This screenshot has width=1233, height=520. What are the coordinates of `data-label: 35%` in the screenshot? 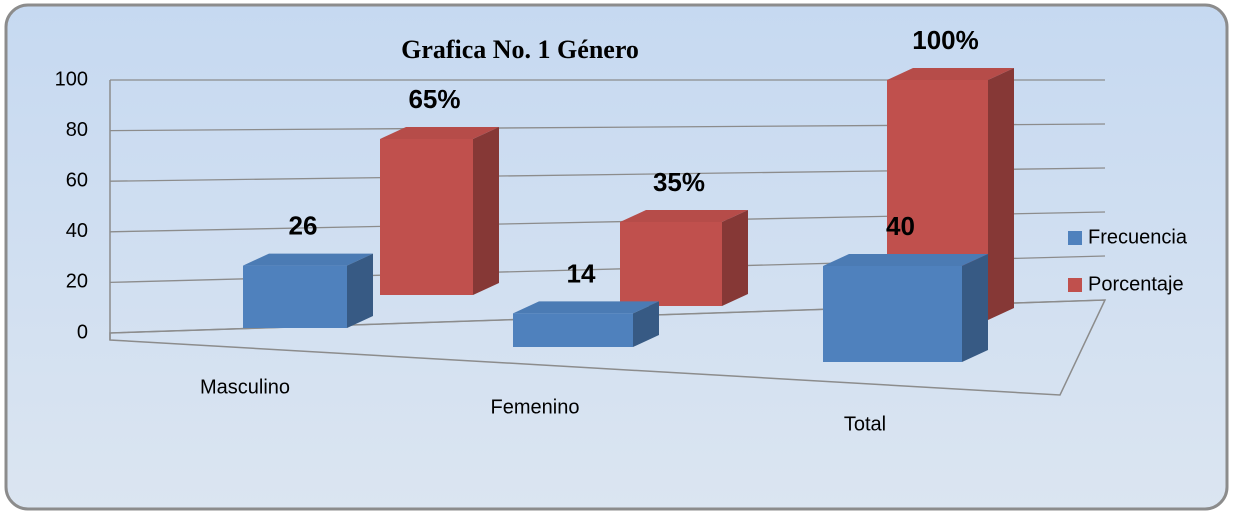 It's located at (679, 182).